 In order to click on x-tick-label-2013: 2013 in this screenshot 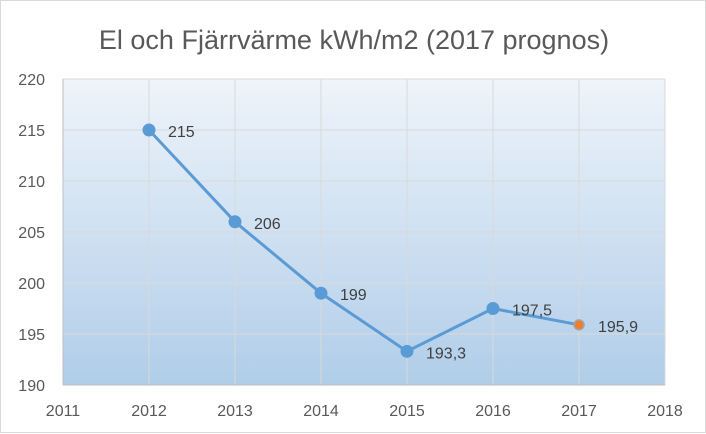, I will do `click(235, 411)`.